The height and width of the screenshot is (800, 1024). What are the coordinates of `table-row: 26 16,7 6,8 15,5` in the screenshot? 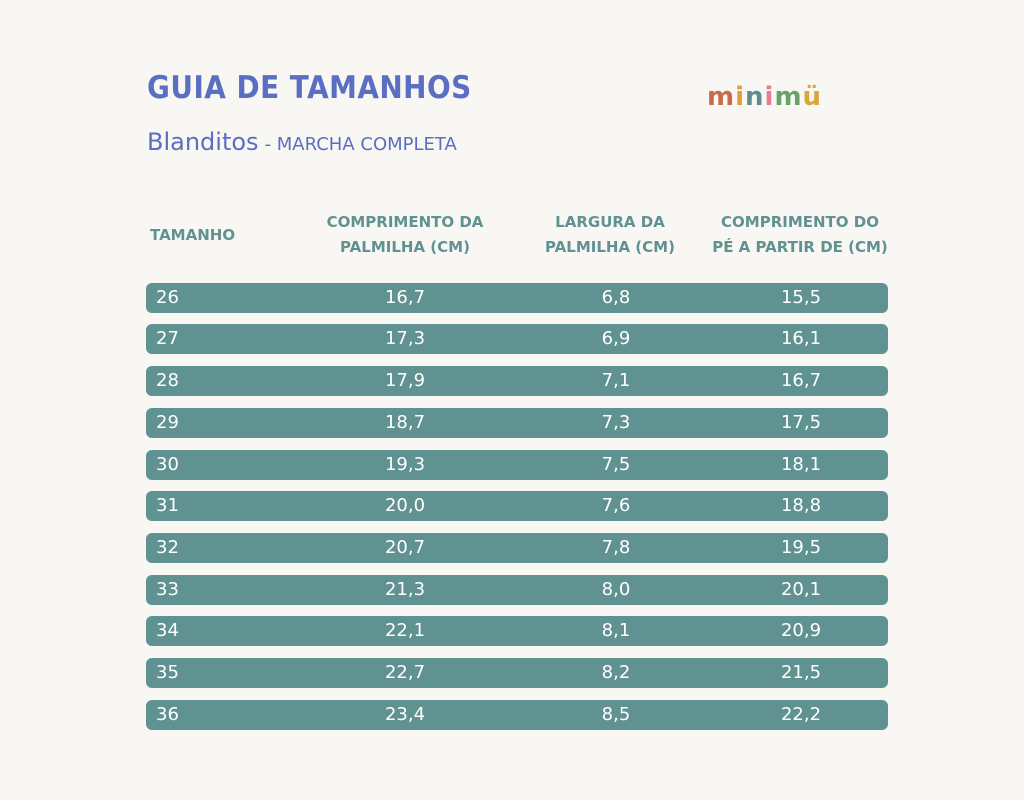 It's located at (517, 298).